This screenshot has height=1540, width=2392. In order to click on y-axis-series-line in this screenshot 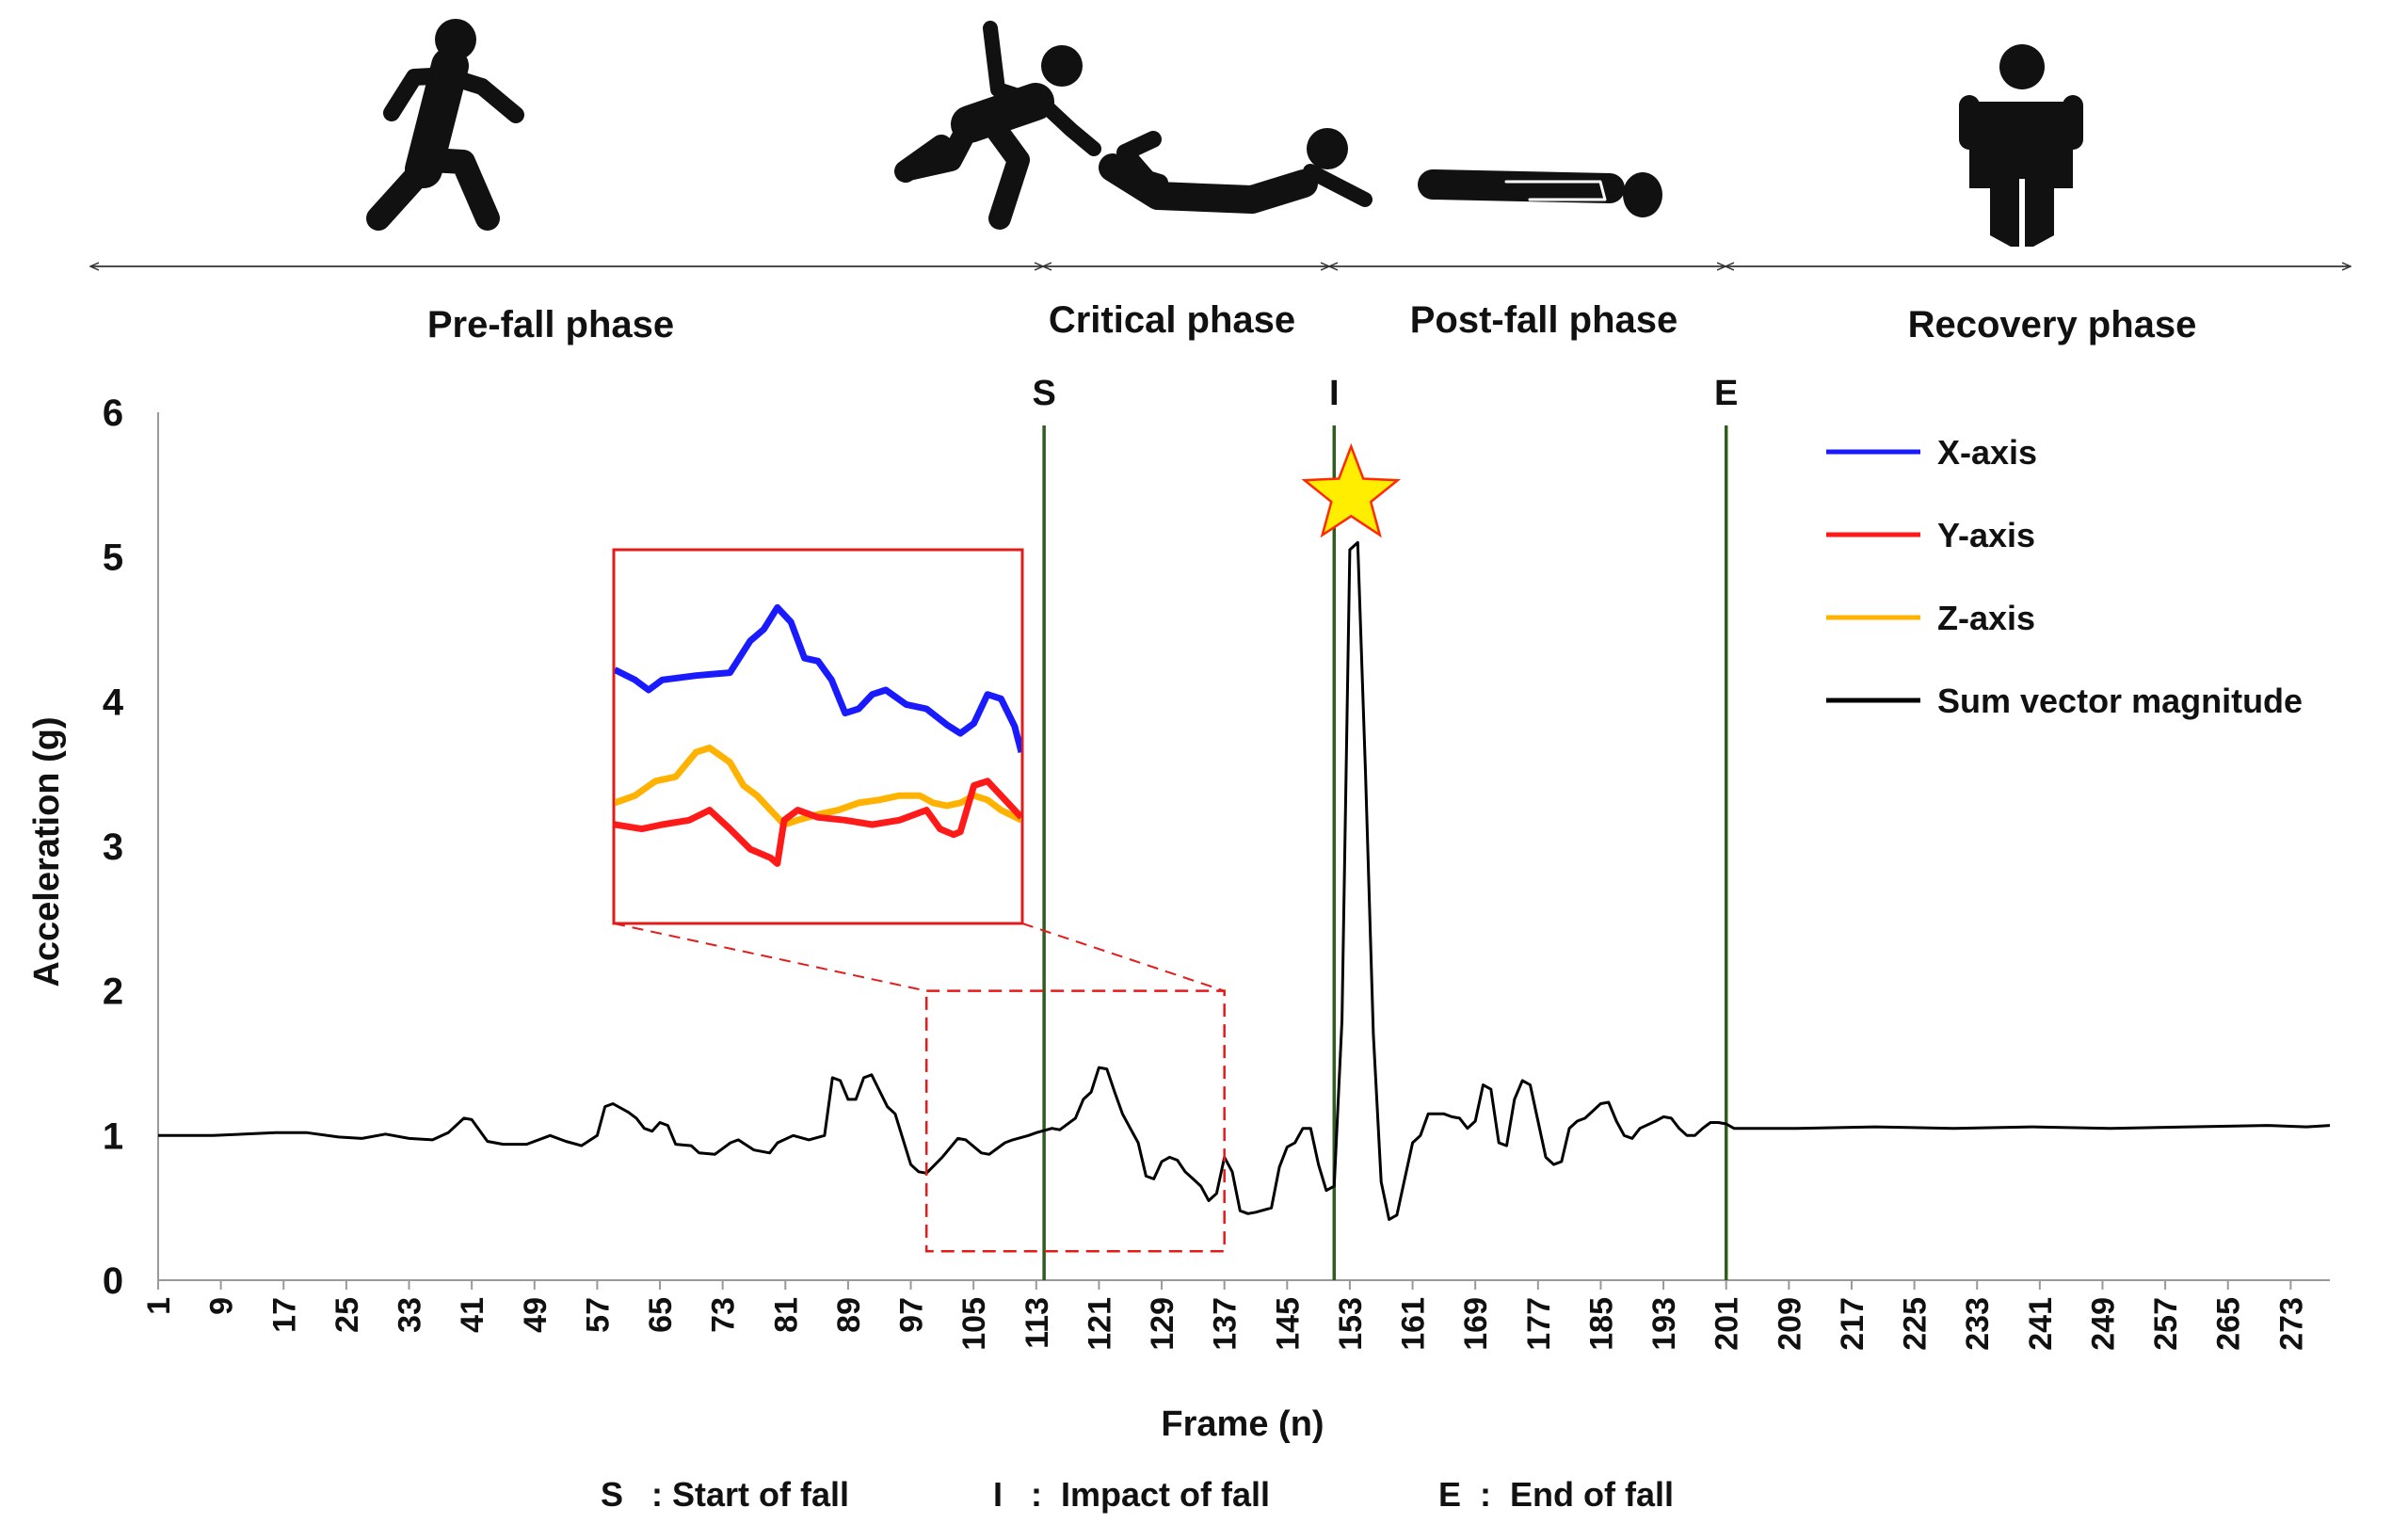, I will do `click(818, 822)`.